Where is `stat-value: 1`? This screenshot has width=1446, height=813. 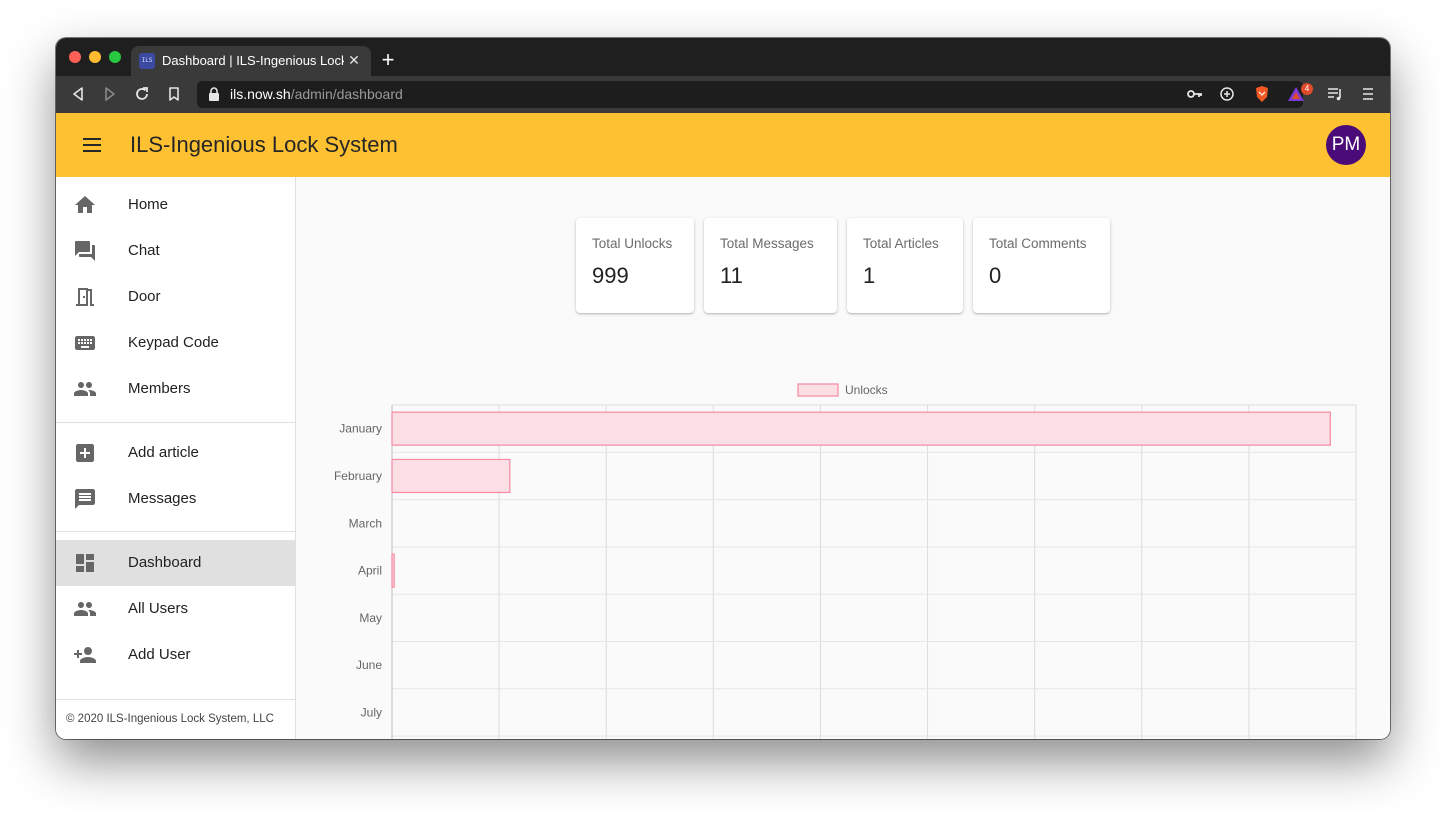 stat-value: 1 is located at coordinates (869, 275).